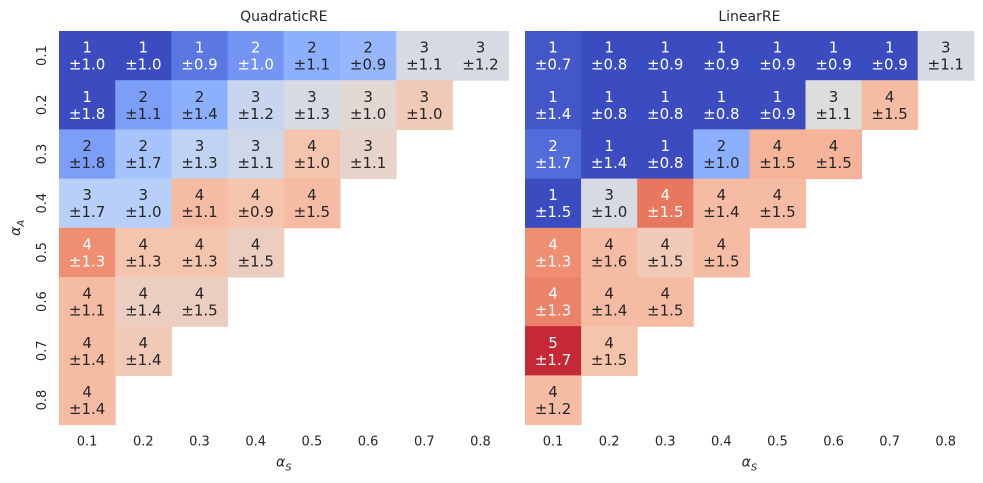 This screenshot has width=983, height=483. I want to click on x-tick-label: 0.6, so click(368, 442).